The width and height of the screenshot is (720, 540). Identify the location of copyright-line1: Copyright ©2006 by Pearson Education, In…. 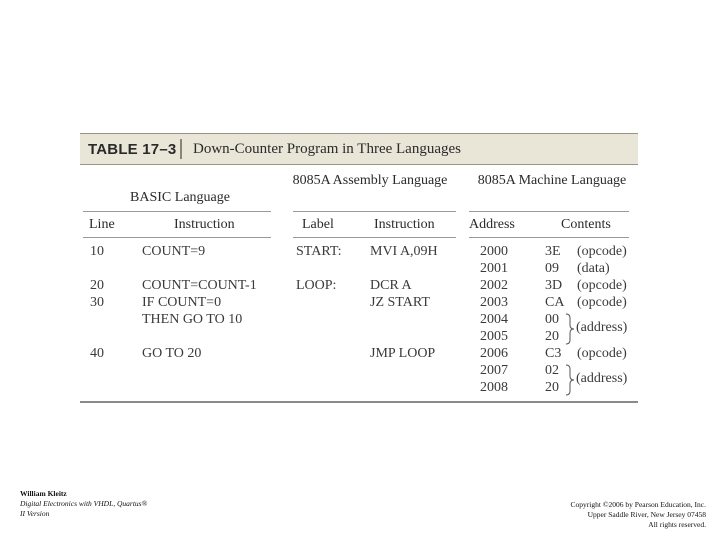
(638, 504).